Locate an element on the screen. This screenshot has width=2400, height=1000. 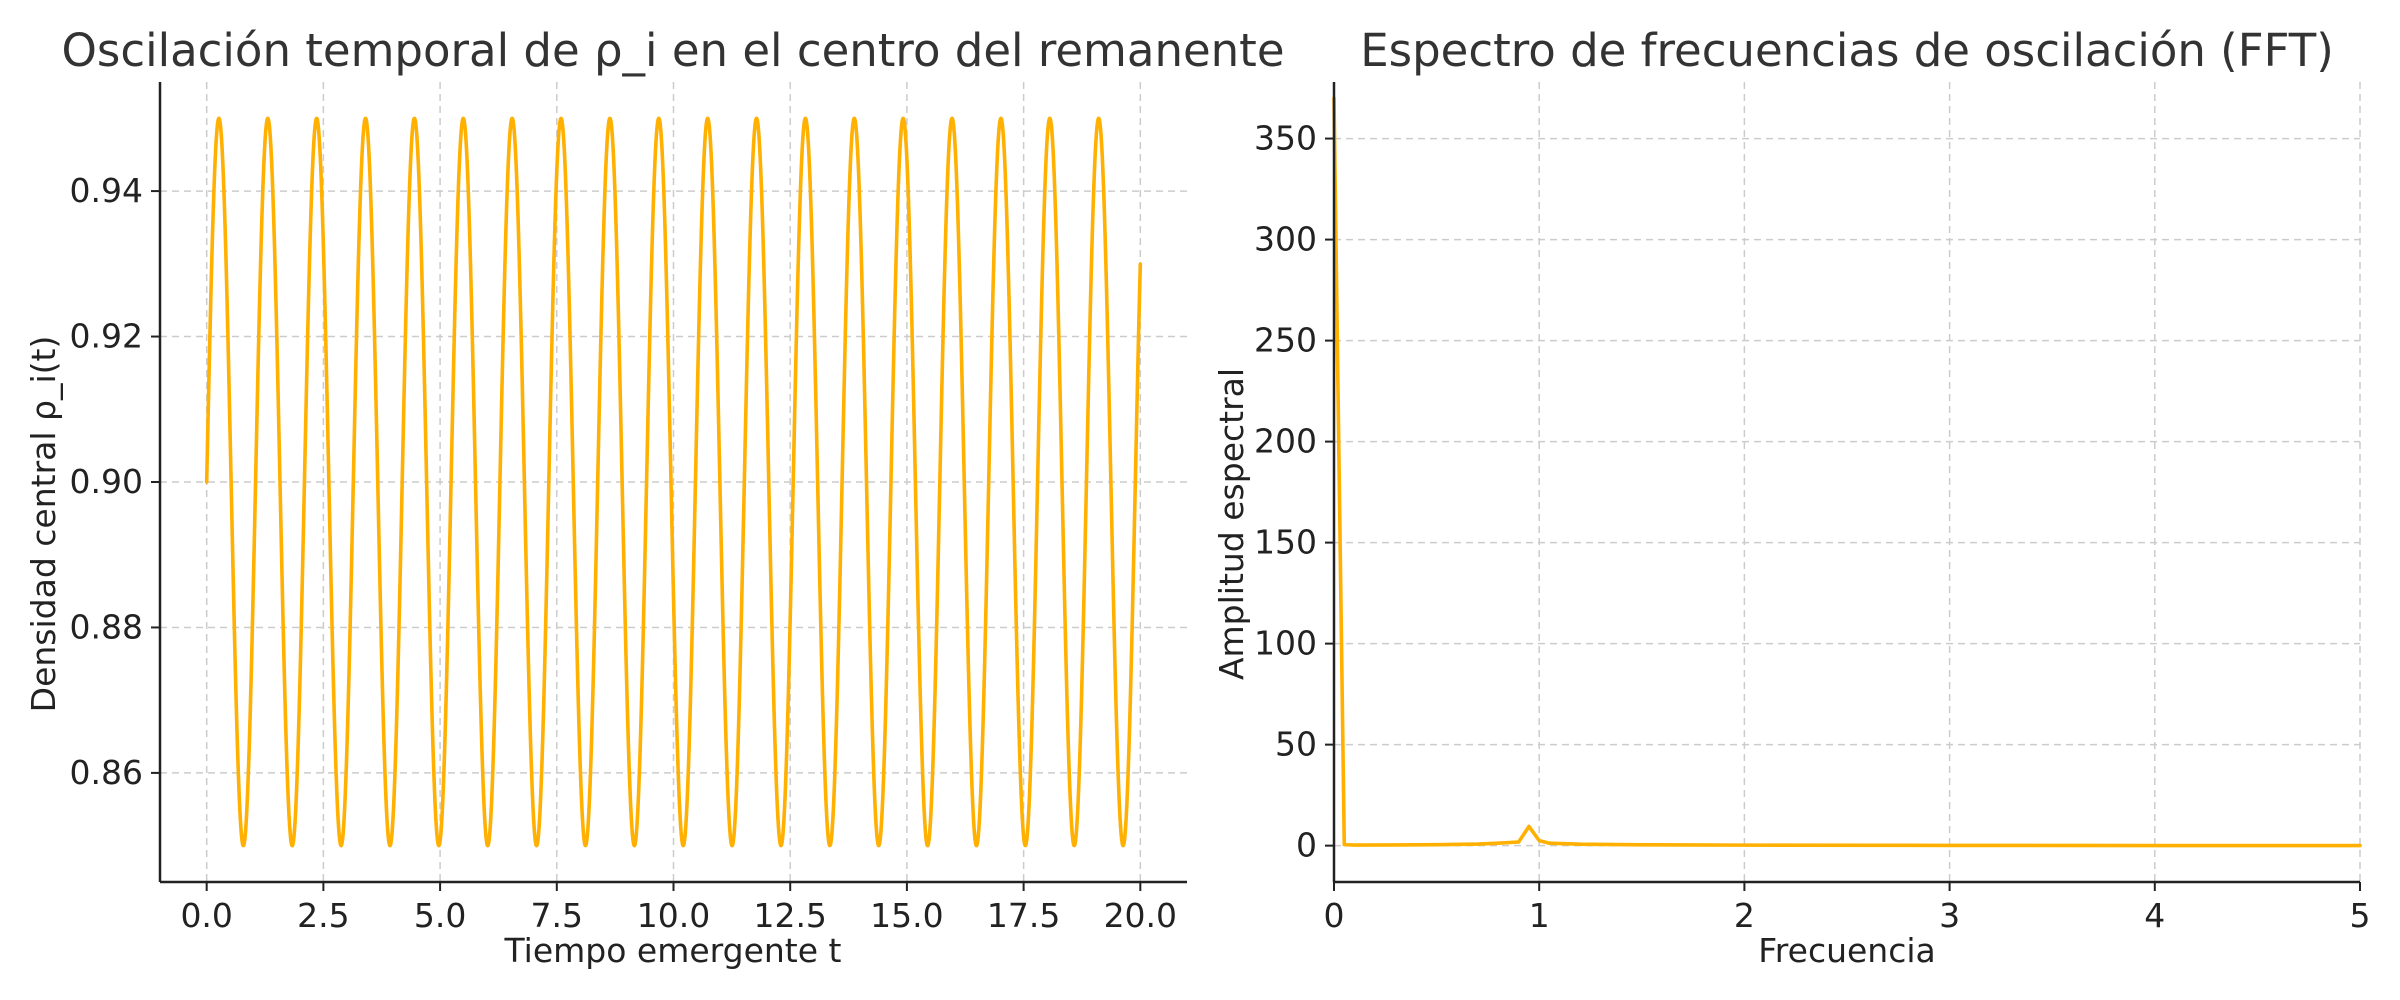
x-tick-label: 0 is located at coordinates (1334, 915).